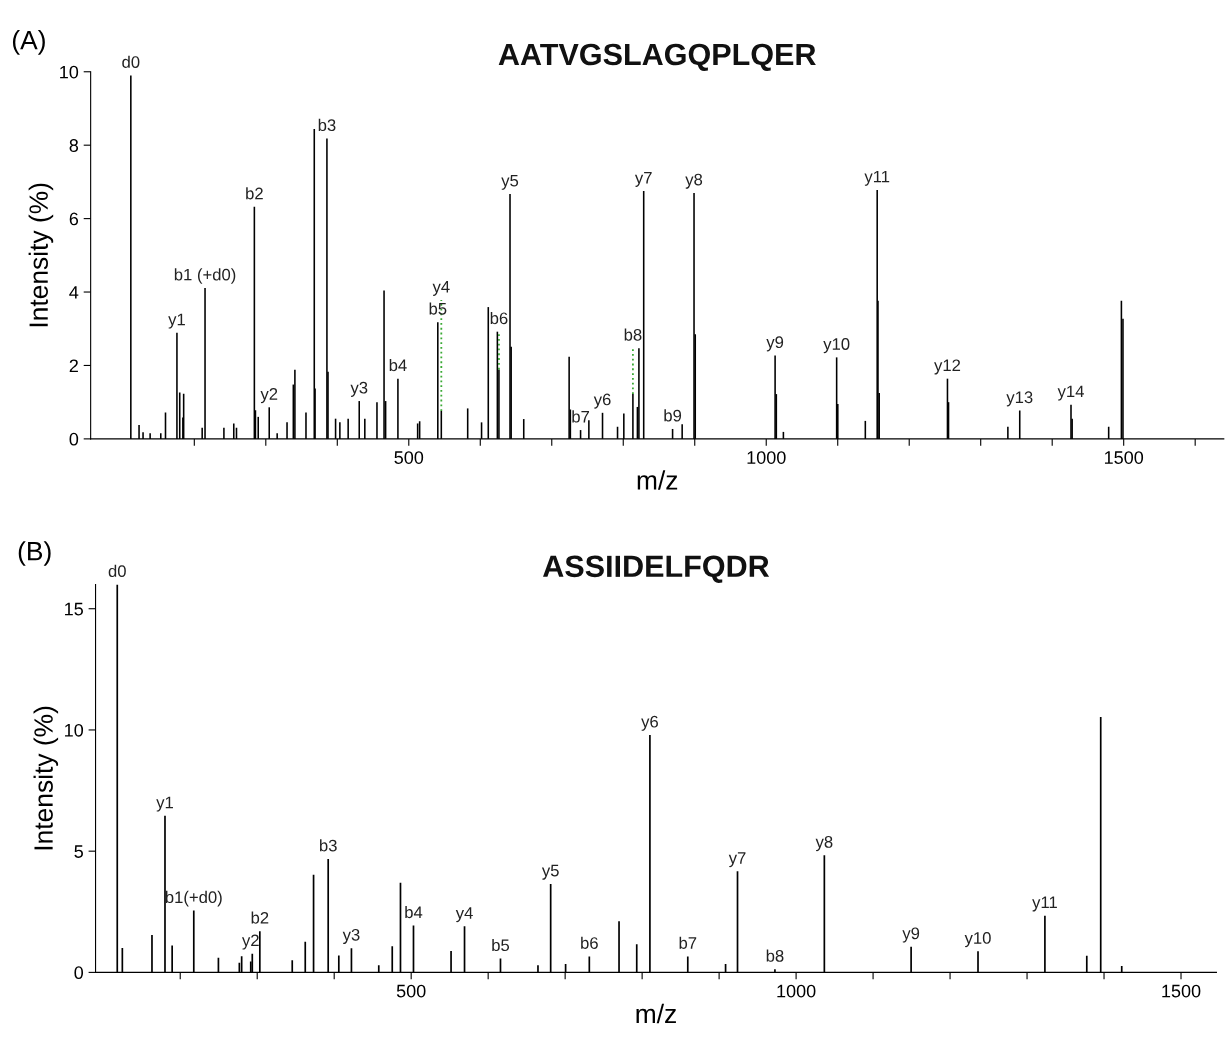 This screenshot has height=1040, width=1225. What do you see at coordinates (74, 145) in the screenshot?
I see `y-tick-label: 8` at bounding box center [74, 145].